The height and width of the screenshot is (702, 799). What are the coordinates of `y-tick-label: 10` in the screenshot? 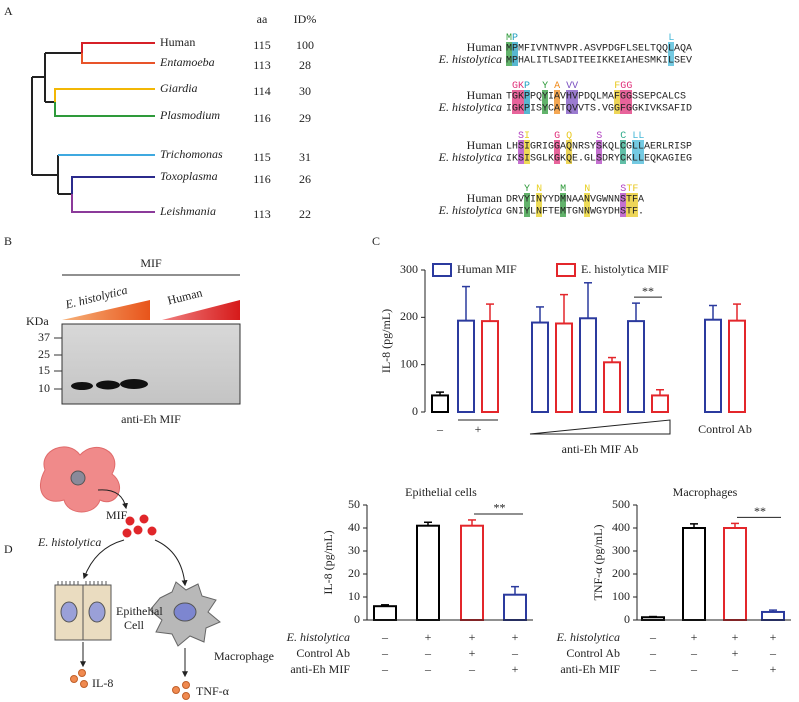 It's located at (354, 596).